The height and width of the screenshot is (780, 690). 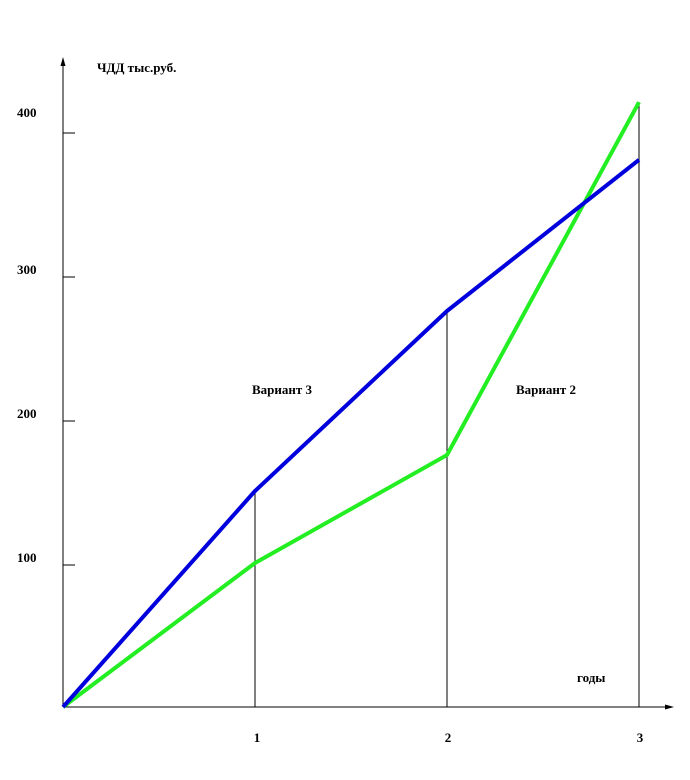 What do you see at coordinates (282, 389) in the screenshot?
I see `series-label-variant-3: Вариант 3` at bounding box center [282, 389].